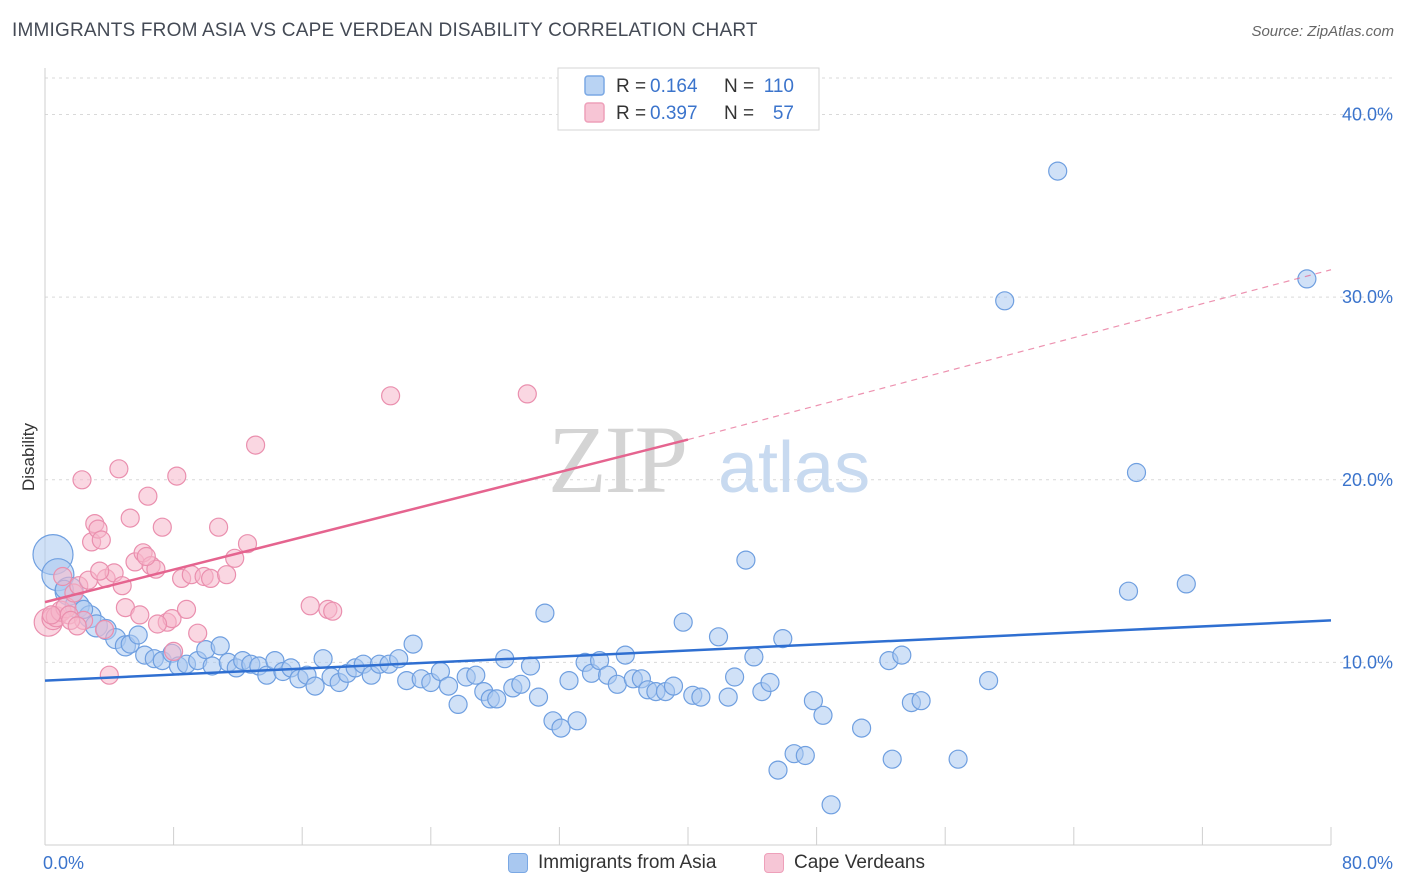  Describe the element at coordinates (1367, 863) in the screenshot. I see `x-tick-label-max: 80.0%` at that location.